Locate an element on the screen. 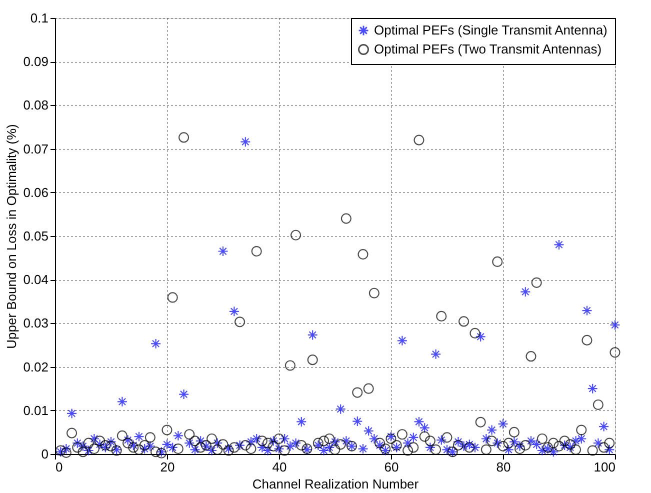  x-tick-label: 40 is located at coordinates (279, 467).